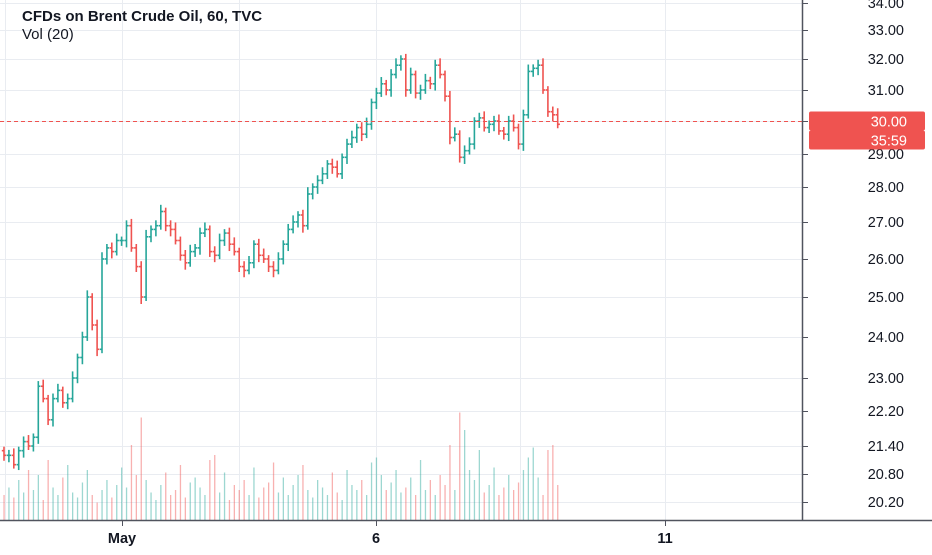 This screenshot has width=932, height=555. What do you see at coordinates (886, 298) in the screenshot?
I see `price-axis-label: 25.00` at bounding box center [886, 298].